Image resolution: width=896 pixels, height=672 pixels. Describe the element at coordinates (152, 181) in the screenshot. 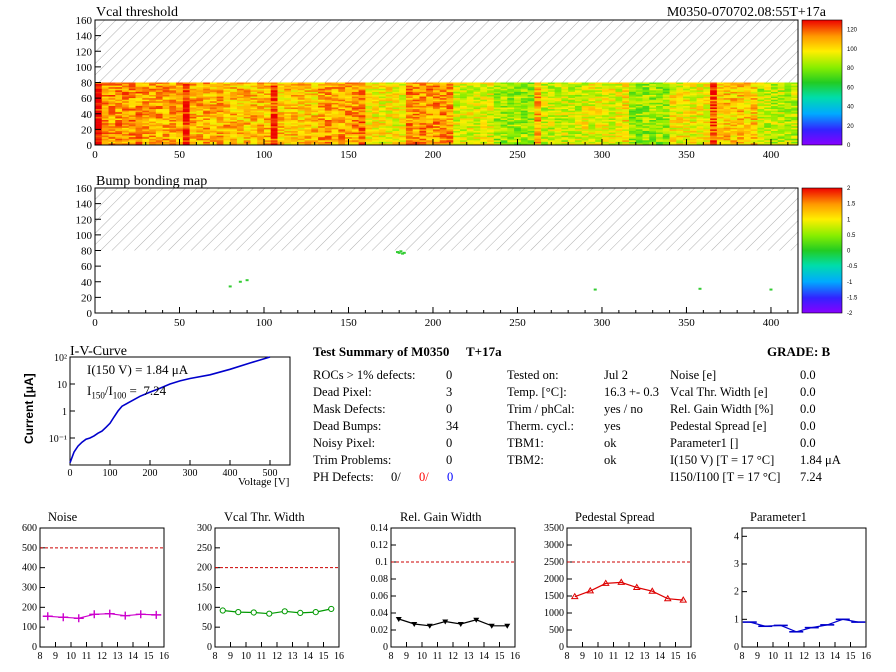

I see `bump-bonding-title: Bump bonding map` at that location.